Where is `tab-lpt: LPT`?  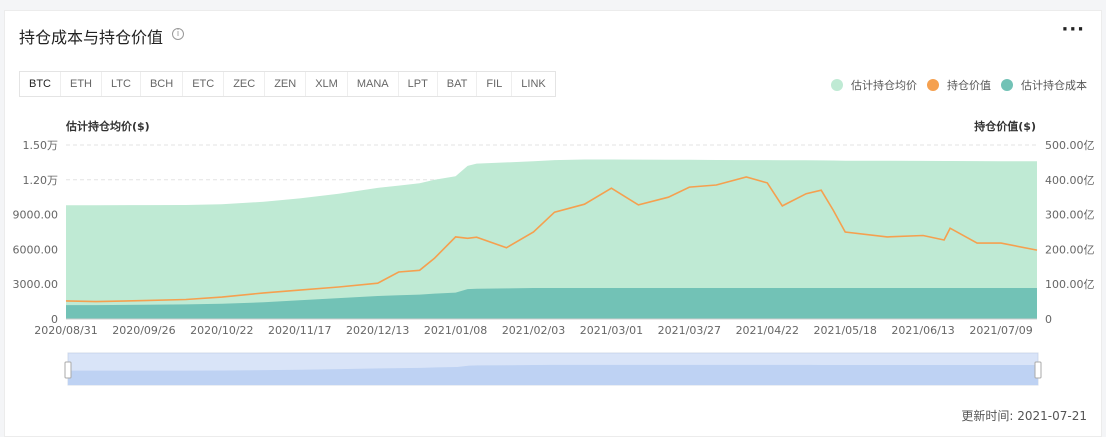 tab-lpt: LPT is located at coordinates (418, 84).